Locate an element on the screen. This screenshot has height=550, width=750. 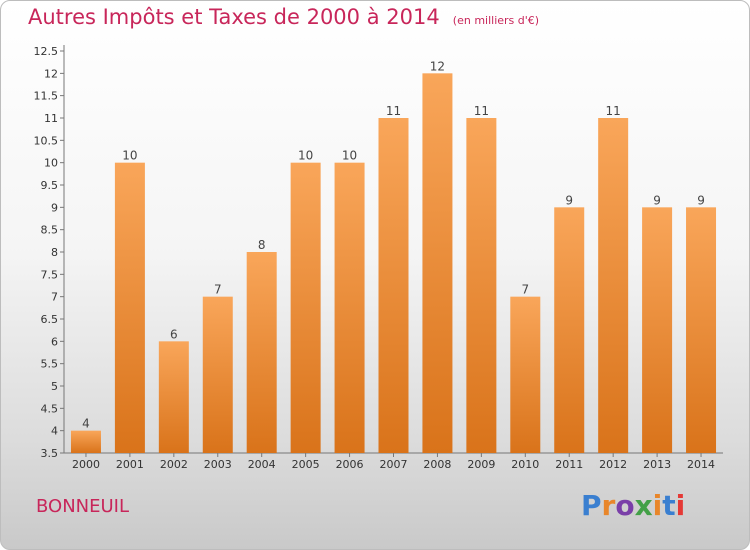
logo-letter: r is located at coordinates (608, 505).